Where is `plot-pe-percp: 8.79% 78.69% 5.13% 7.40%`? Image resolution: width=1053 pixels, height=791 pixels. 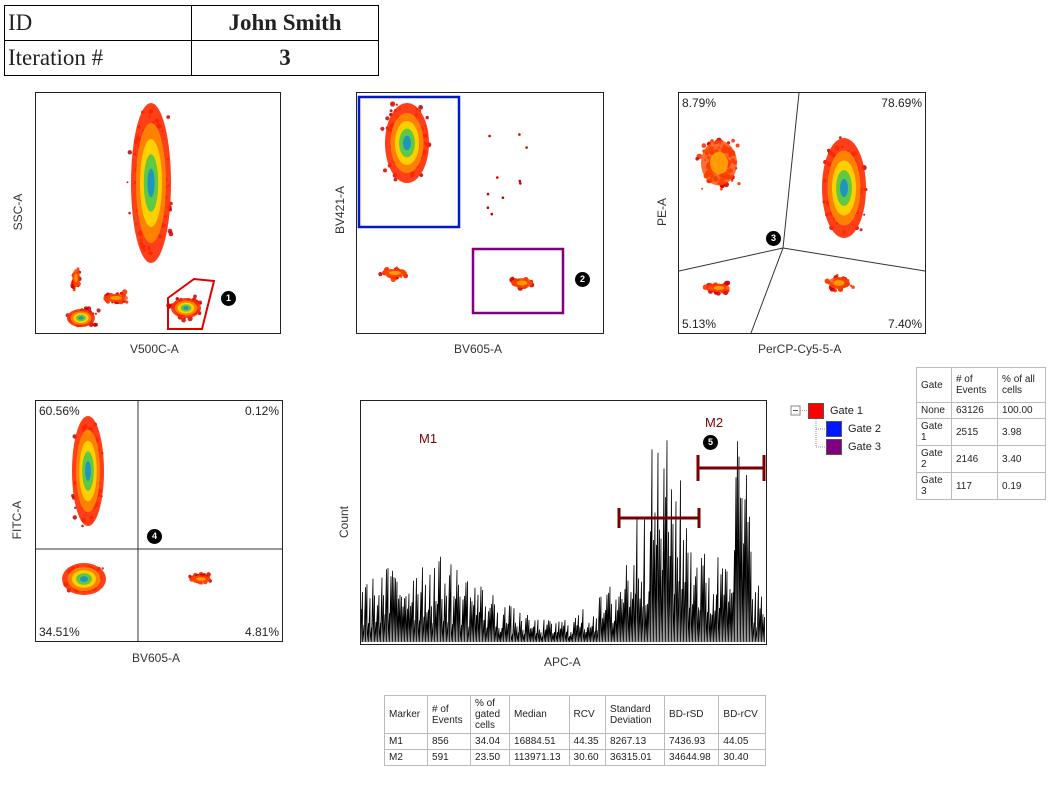 plot-pe-percp: 8.79% 78.69% 5.13% 7.40% is located at coordinates (802, 213).